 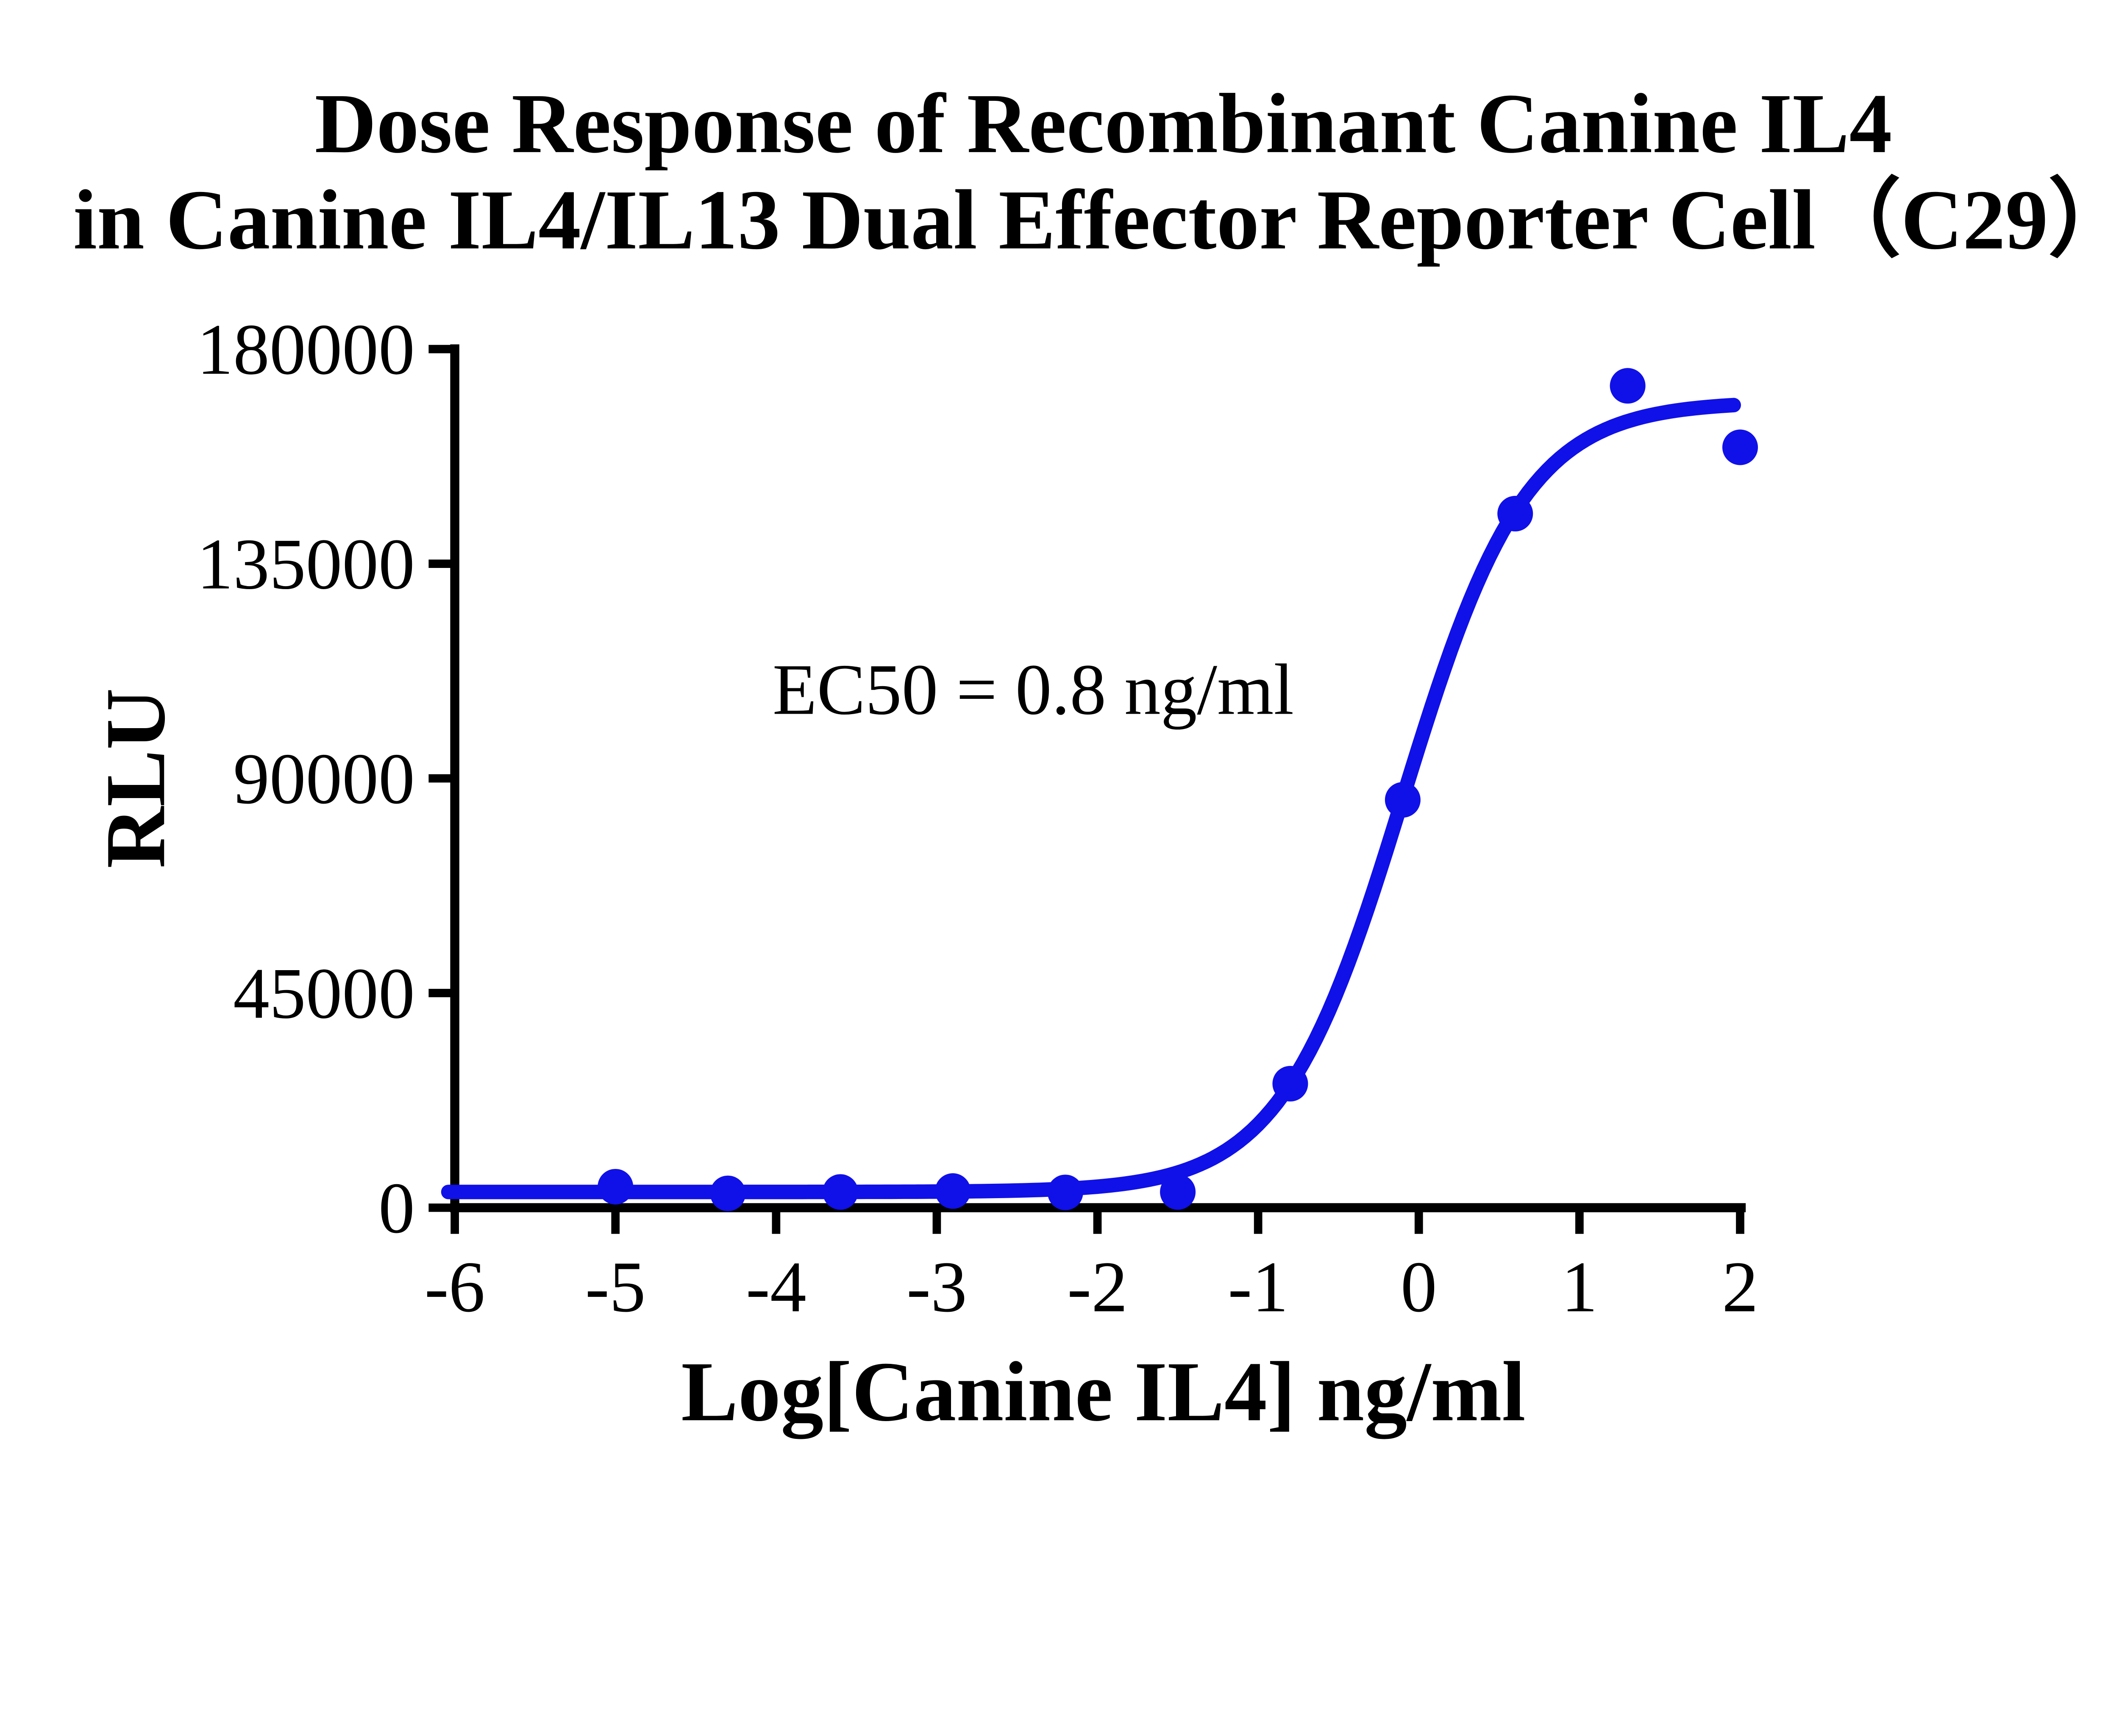 I want to click on x-axis-title: Log[Canine IL4] ng/ml, so click(x=1103, y=1391).